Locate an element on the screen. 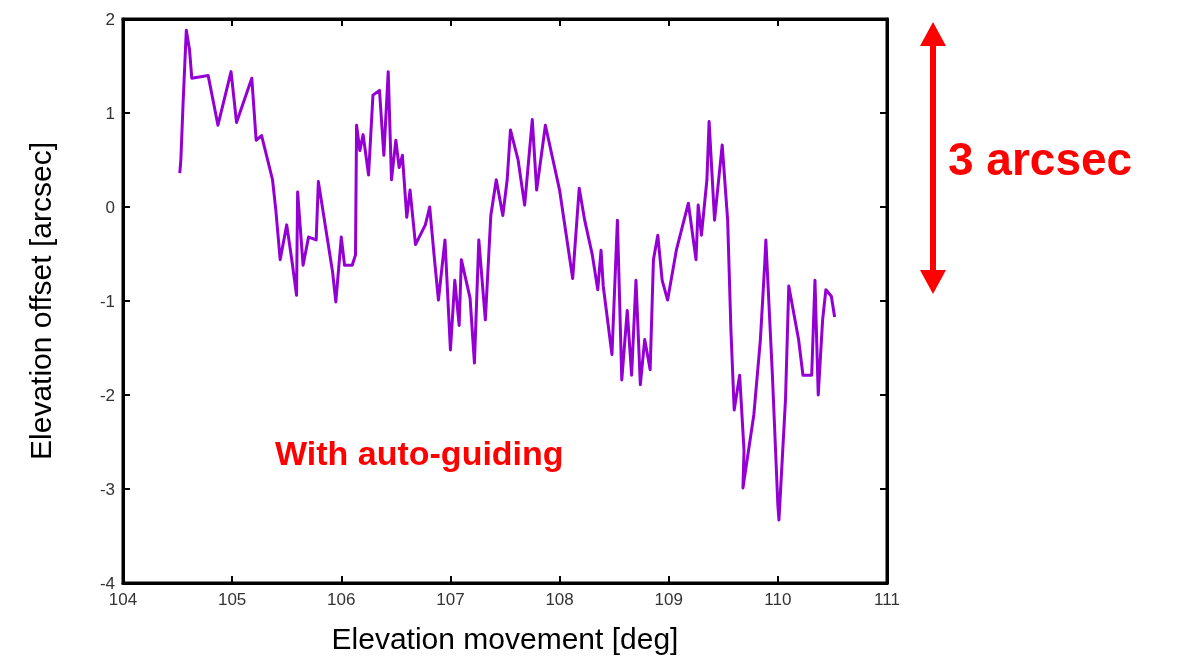 This screenshot has height=667, width=1184. text: 3 arcsec is located at coordinates (1040, 159).